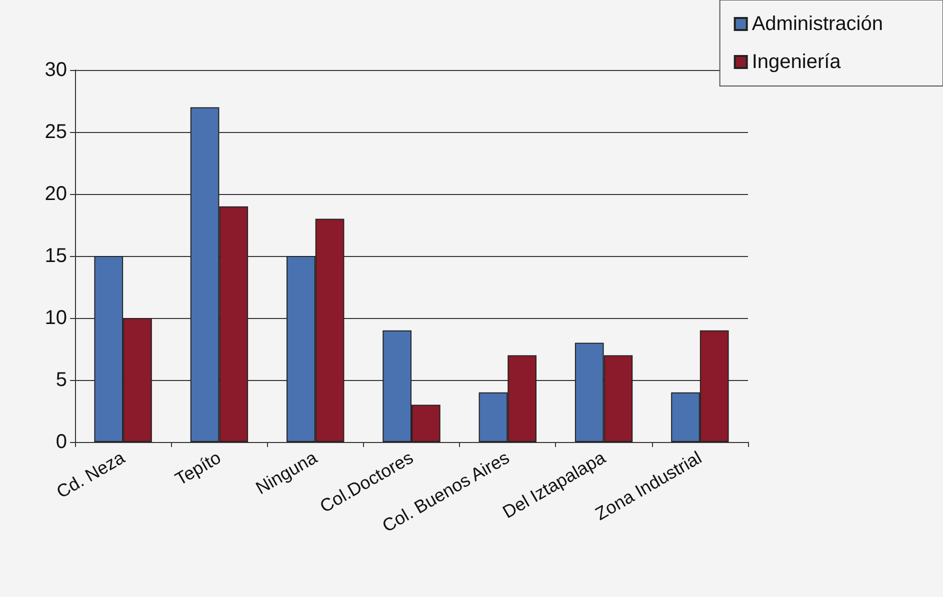  Describe the element at coordinates (55, 132) in the screenshot. I see `y-tick-label: 25` at that location.